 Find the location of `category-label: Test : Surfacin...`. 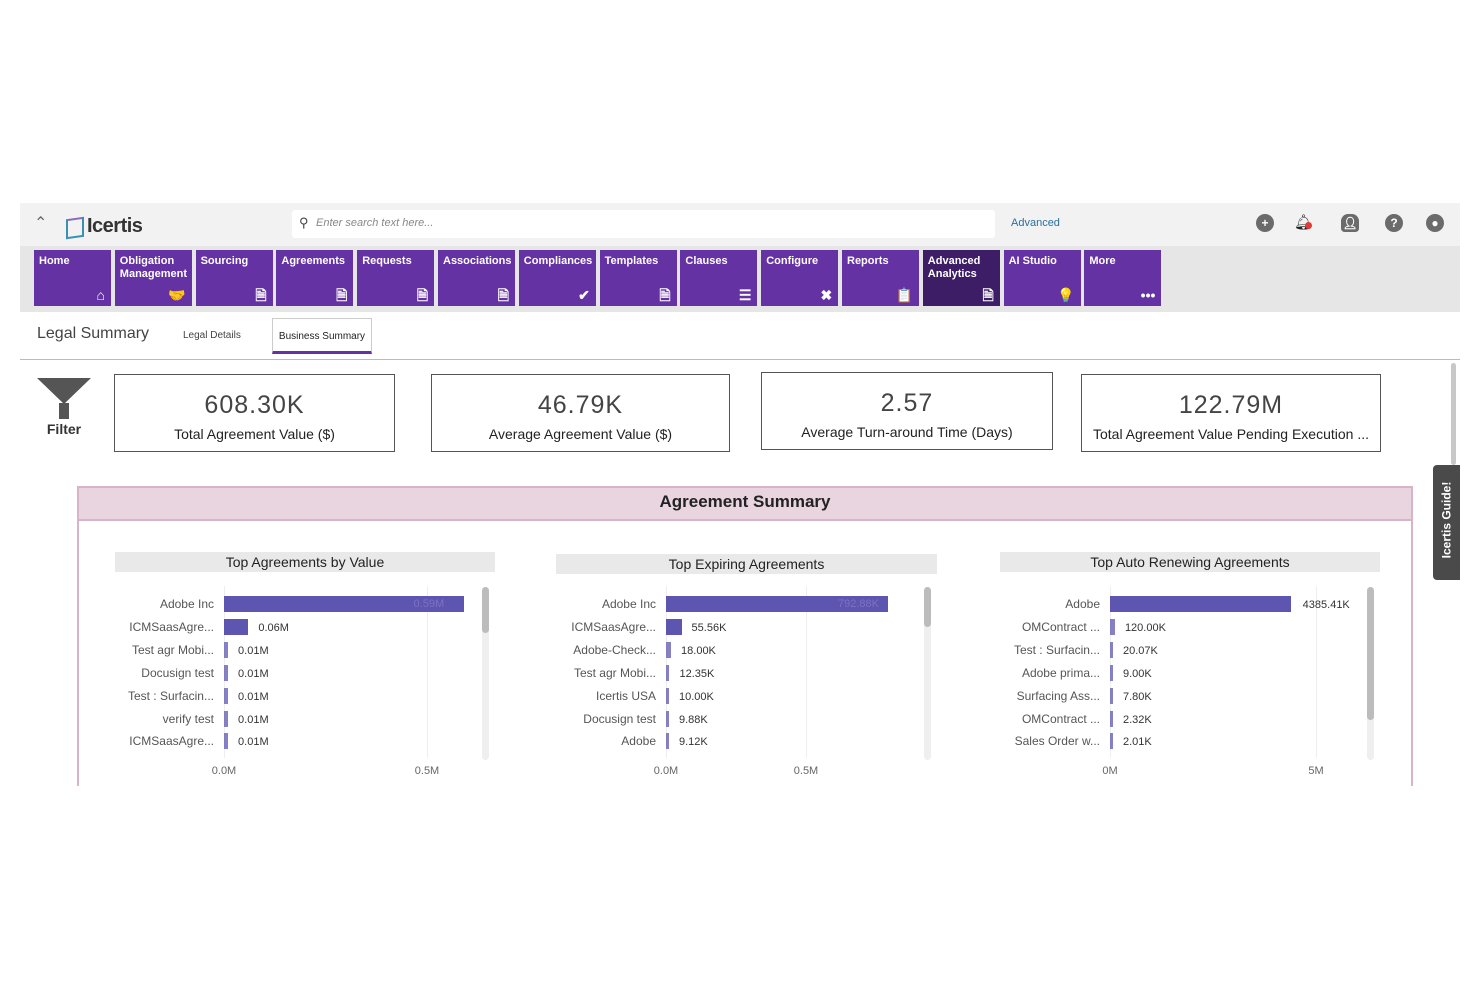

category-label: Test : Surfacin... is located at coordinates (1056, 649).